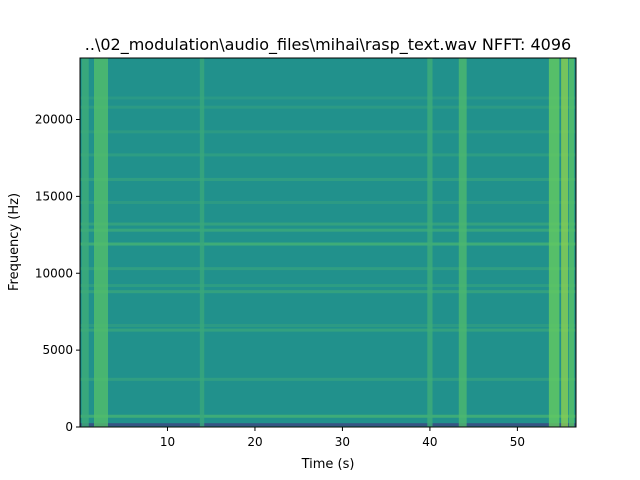  I want to click on x-axis-label: Time (s), so click(328, 464).